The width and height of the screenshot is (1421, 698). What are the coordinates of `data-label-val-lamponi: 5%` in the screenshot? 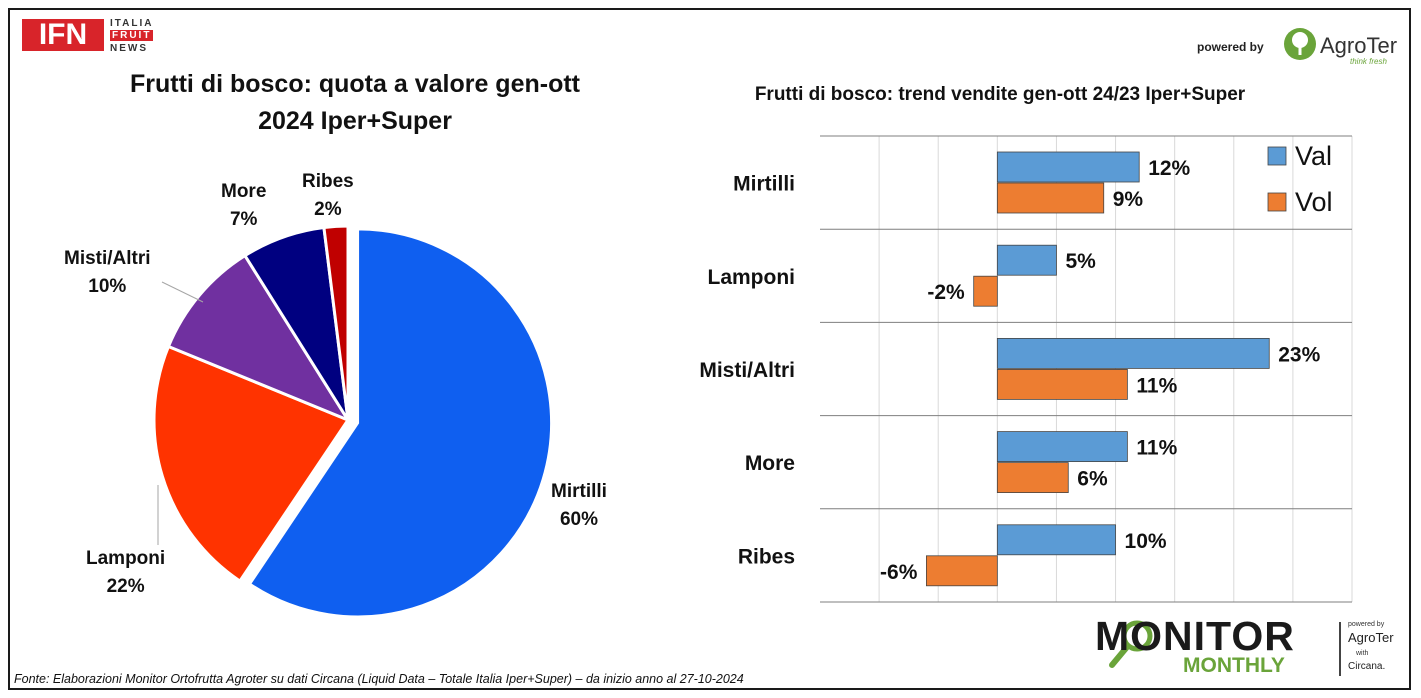 It's located at (1080, 261).